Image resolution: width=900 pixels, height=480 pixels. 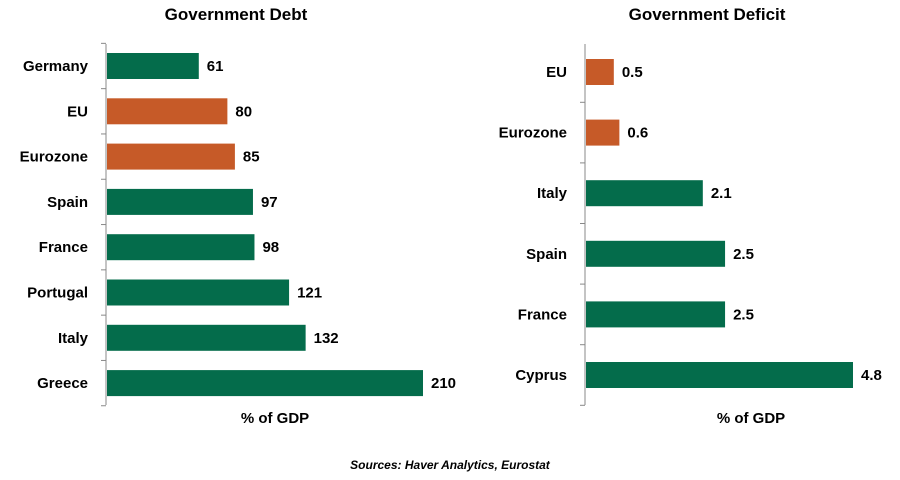 I want to click on debt-category-label: Portugal, so click(x=57, y=293).